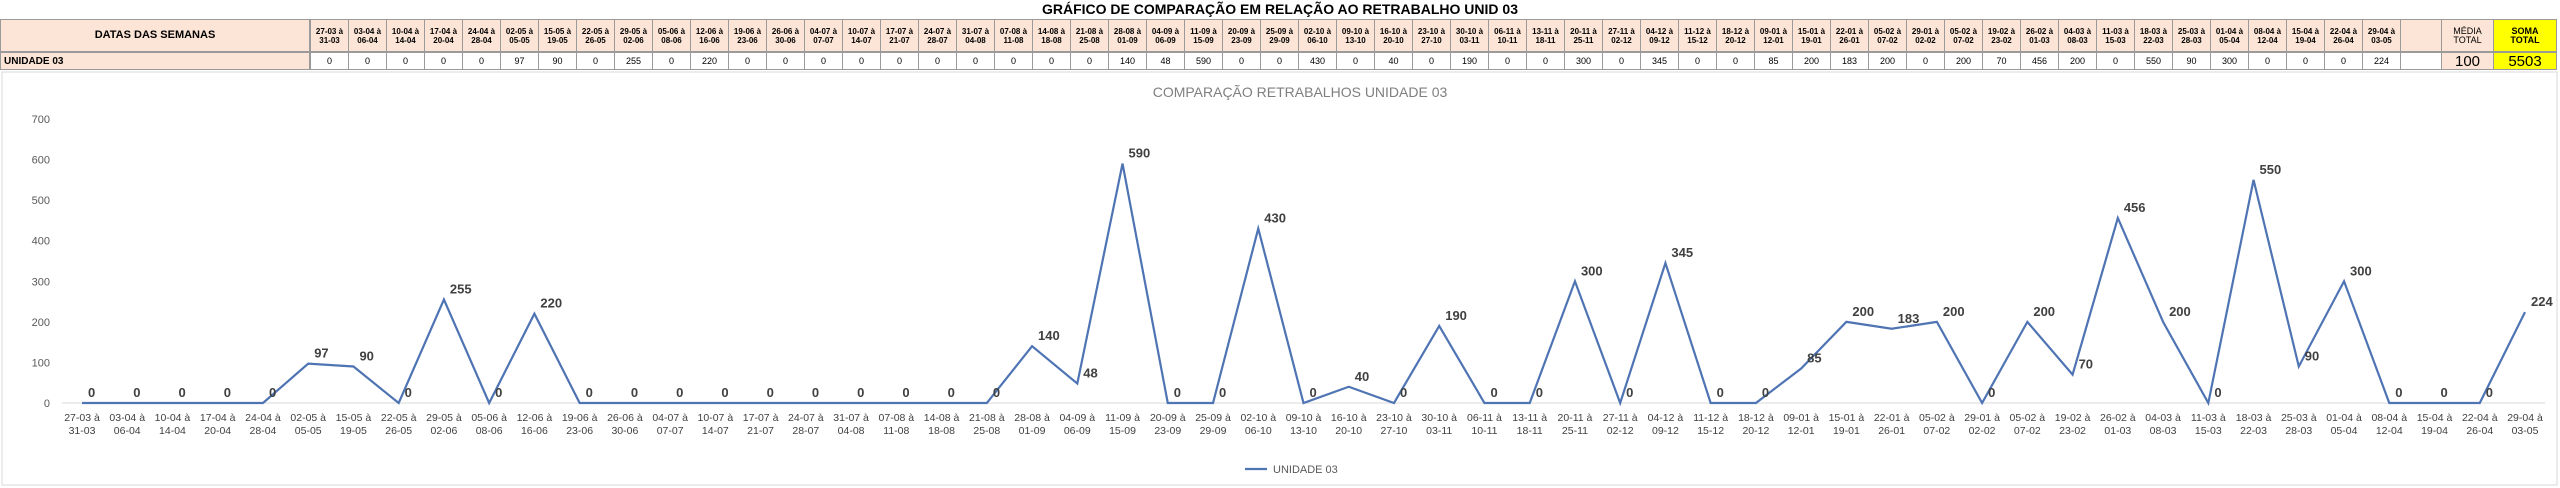 The image size is (2560, 488). What do you see at coordinates (557, 35) in the screenshot?
I see `week-header: 15-05 à 19-05` at bounding box center [557, 35].